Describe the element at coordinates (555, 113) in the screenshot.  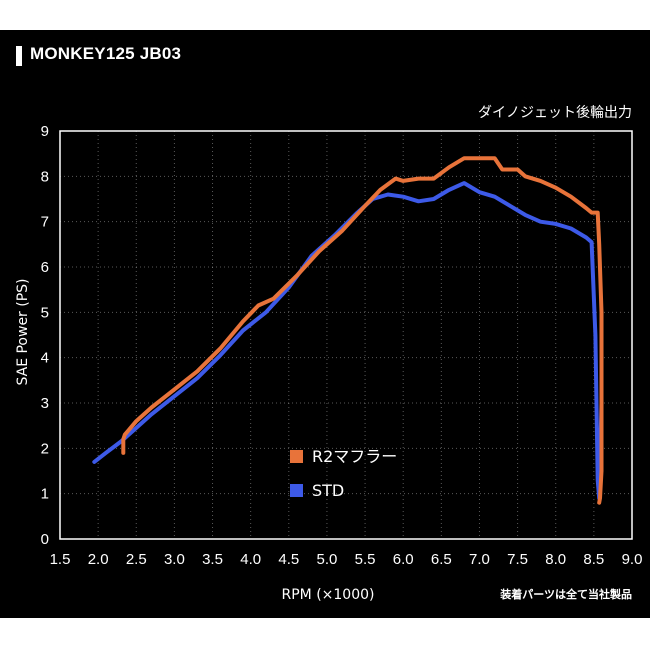
I see `chart-subtitle: ダイノジェット後輪出力` at that location.